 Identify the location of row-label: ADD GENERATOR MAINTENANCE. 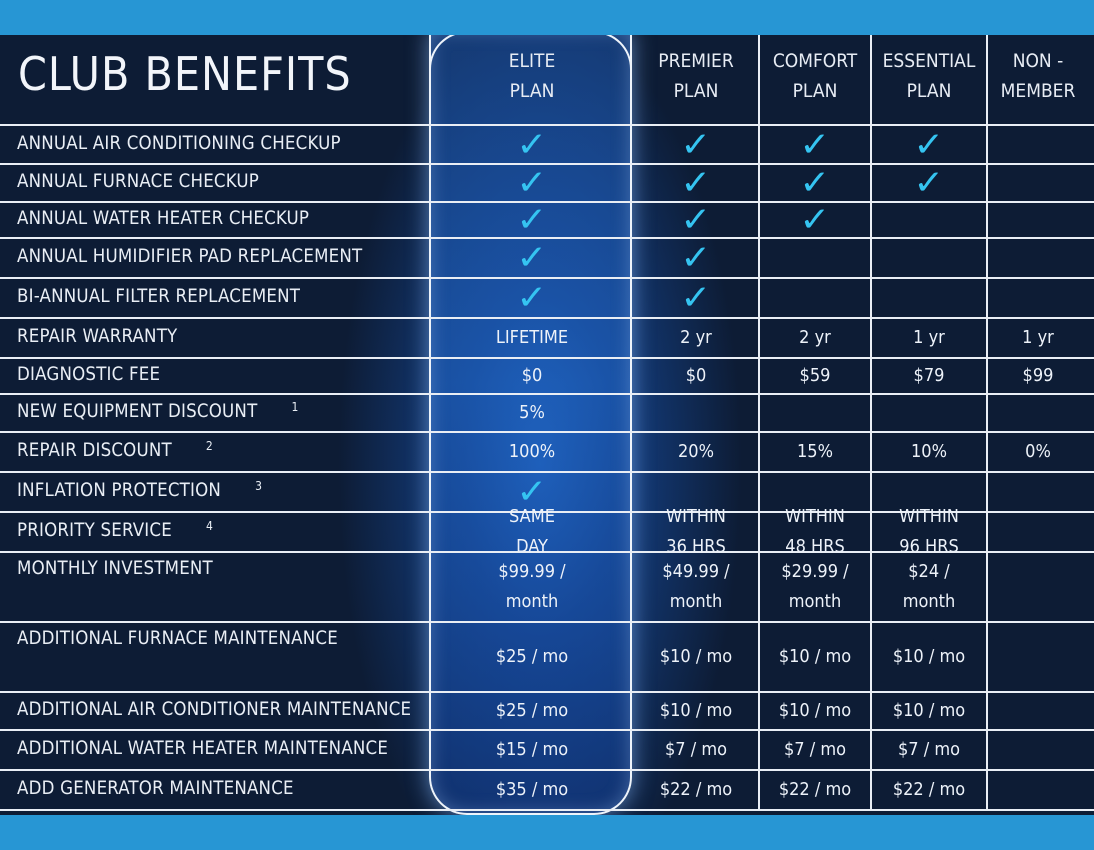
(155, 788).